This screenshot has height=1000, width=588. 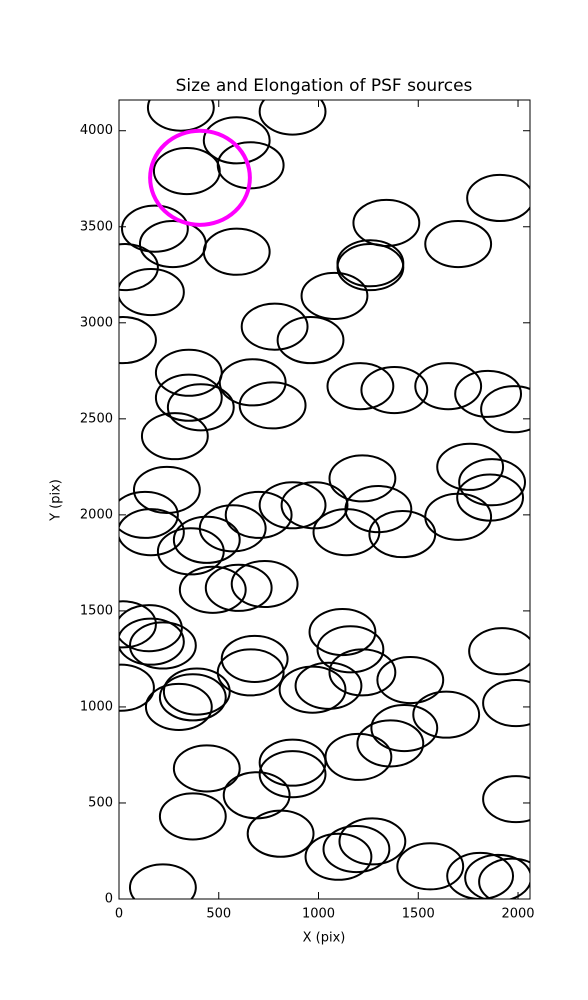 I want to click on y-tick-label: 2500, so click(x=96, y=418).